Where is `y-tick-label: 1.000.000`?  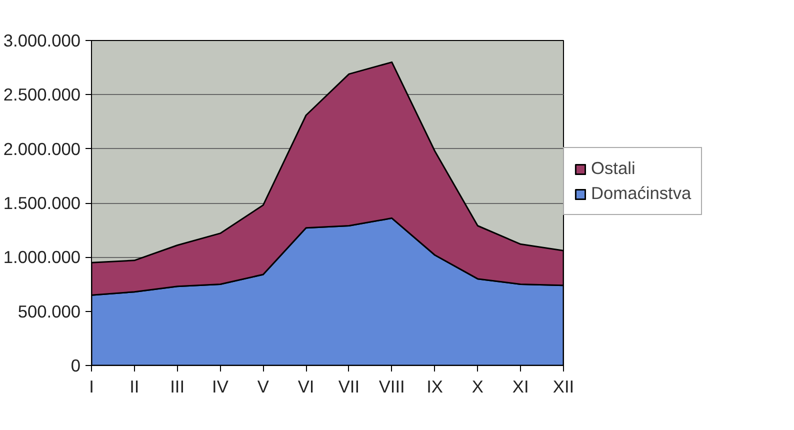 y-tick-label: 1.000.000 is located at coordinates (42, 257).